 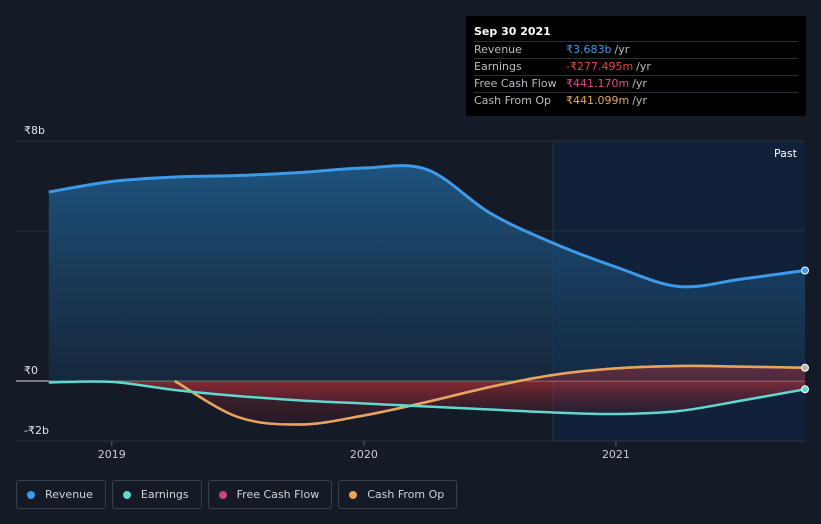 What do you see at coordinates (278, 494) in the screenshot?
I see `legend-label: Free Cash Flow` at bounding box center [278, 494].